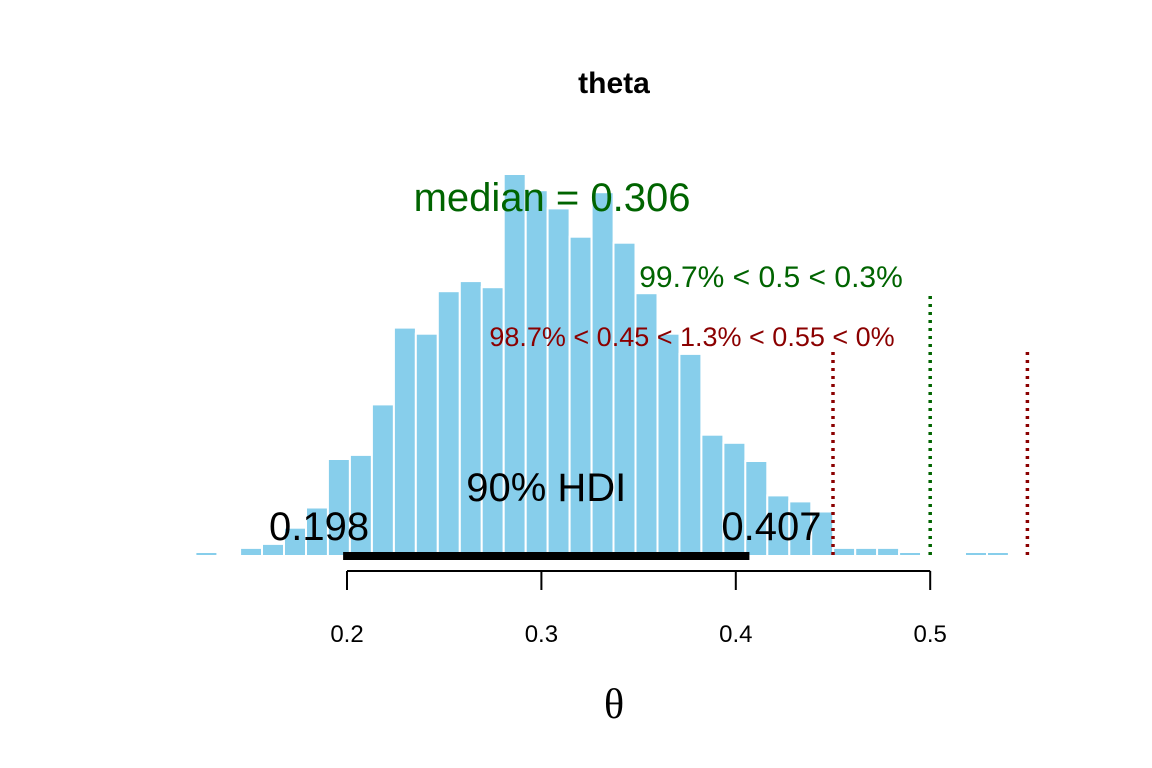 This screenshot has height=768, width=1152. Describe the element at coordinates (691, 337) in the screenshot. I see `rope-label: 98.7% < 0.45 < 1.3% < 0.55 < 0%` at that location.